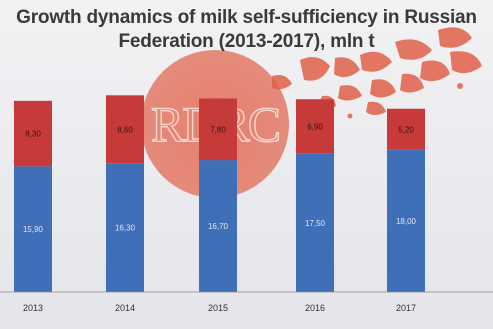  I want to click on bar-value-label-2017-s2: 5,20, so click(406, 129).